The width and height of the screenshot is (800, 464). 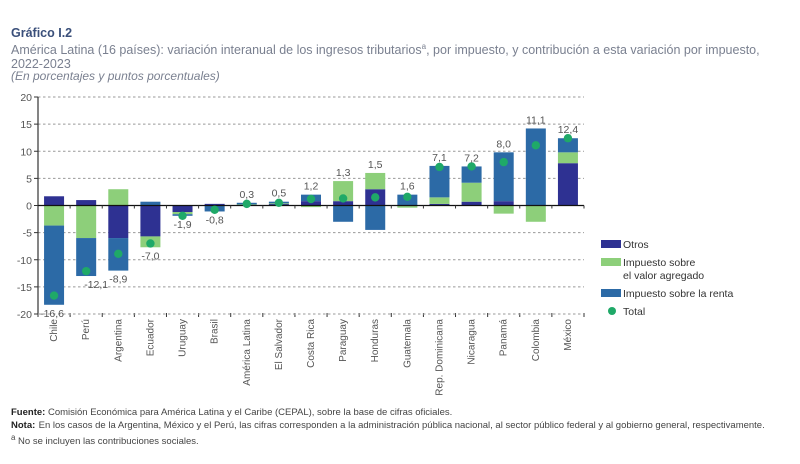 I want to click on y-tick-label: -15, so click(x=24, y=288).